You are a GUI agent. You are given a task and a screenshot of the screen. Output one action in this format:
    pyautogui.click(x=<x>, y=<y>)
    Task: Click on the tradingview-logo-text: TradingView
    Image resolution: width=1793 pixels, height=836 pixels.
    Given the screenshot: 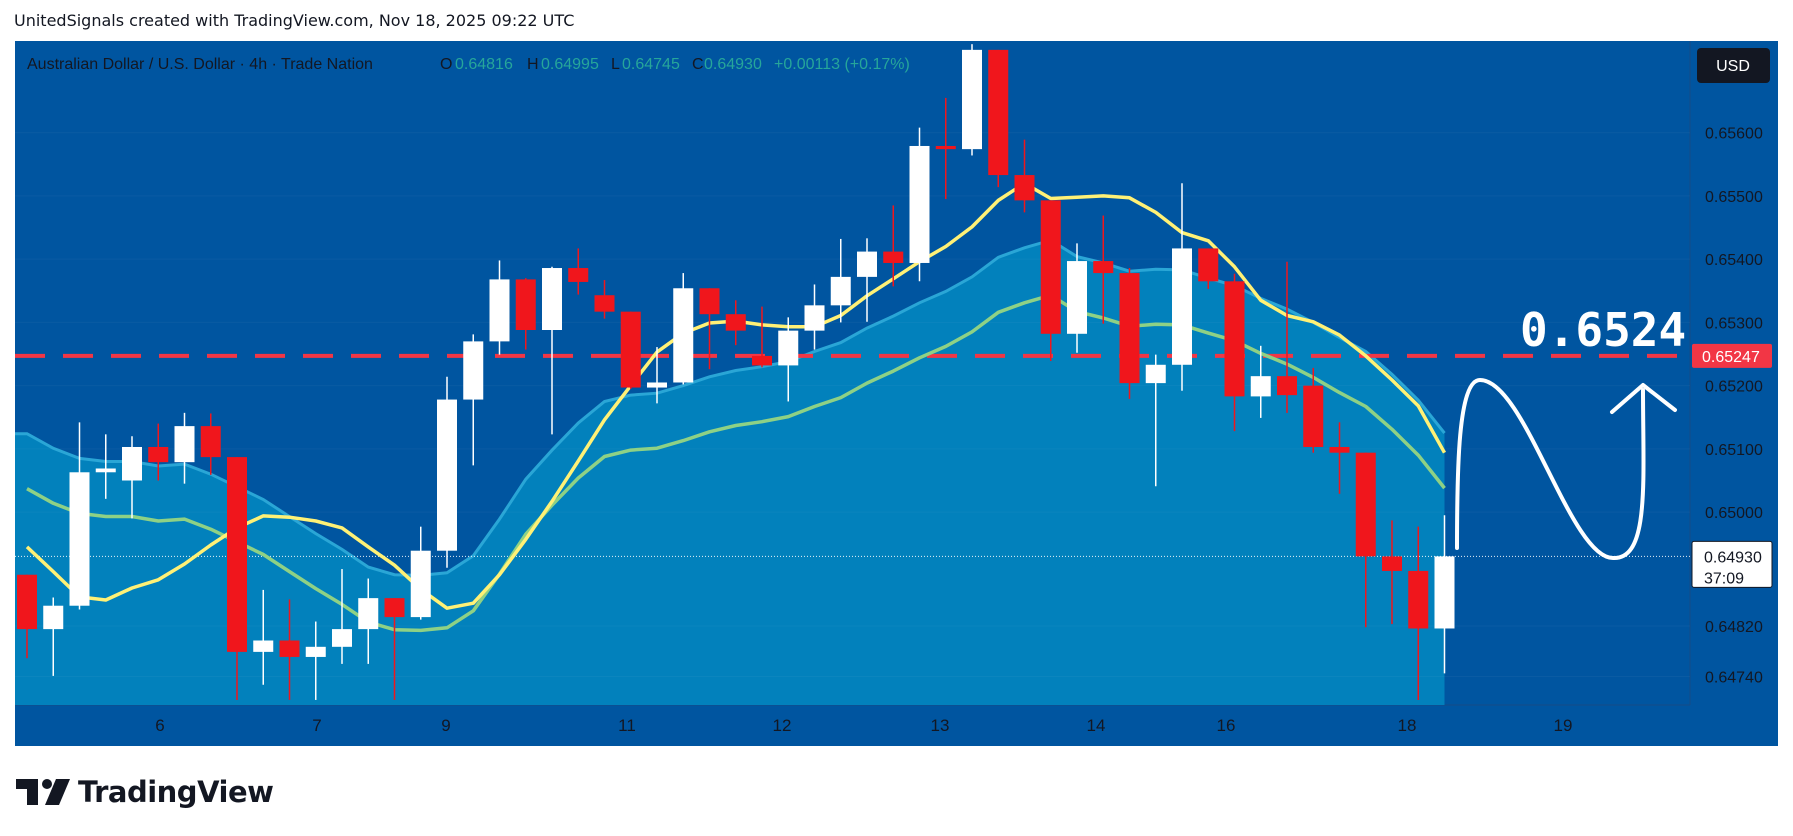 What is the action you would take?
    pyautogui.click(x=176, y=792)
    